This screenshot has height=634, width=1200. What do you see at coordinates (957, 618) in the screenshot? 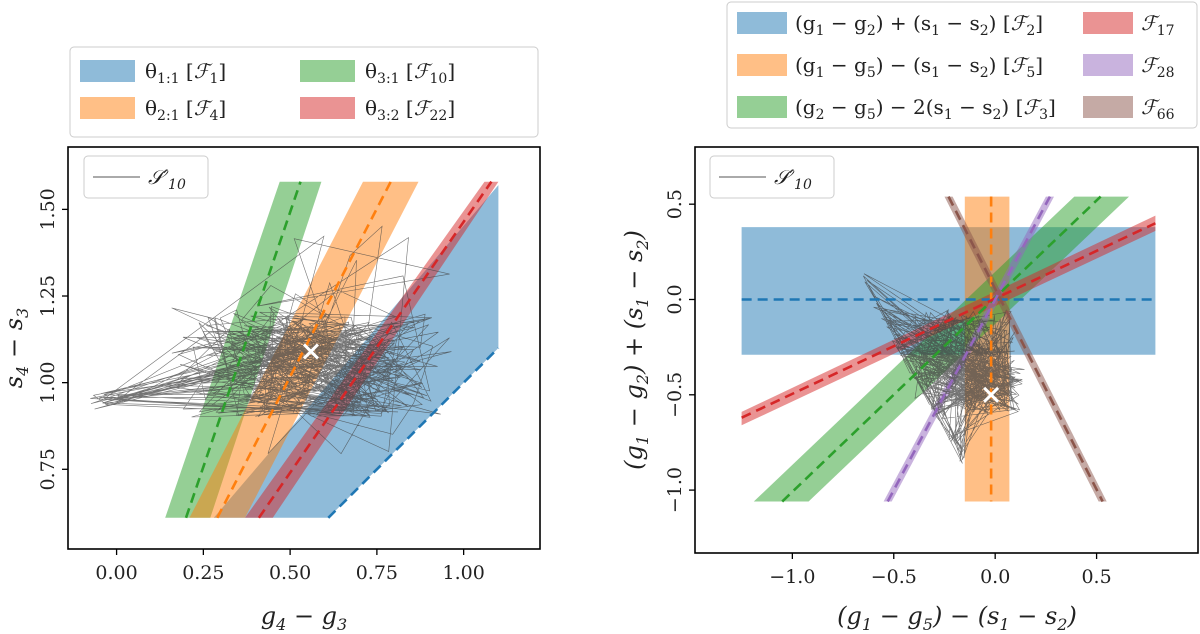
I see `right-xlabel: (g1 − g5) − (s1 − s2)` at bounding box center [957, 618].